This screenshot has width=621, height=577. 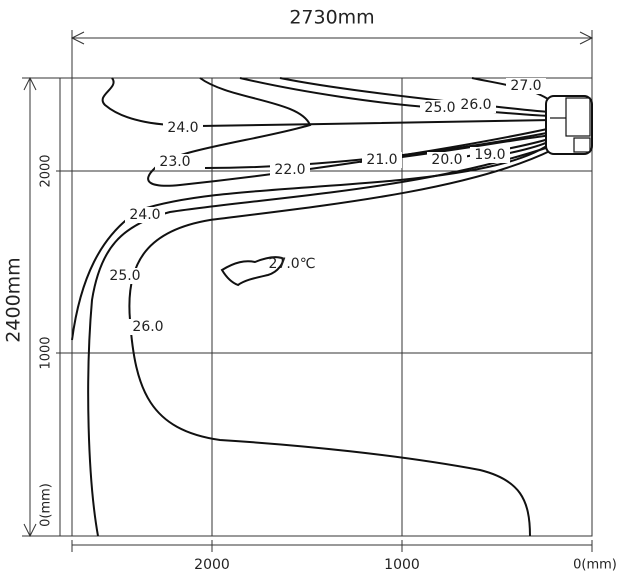 I want to click on x-tick-label: 0(mm), so click(x=595, y=565).